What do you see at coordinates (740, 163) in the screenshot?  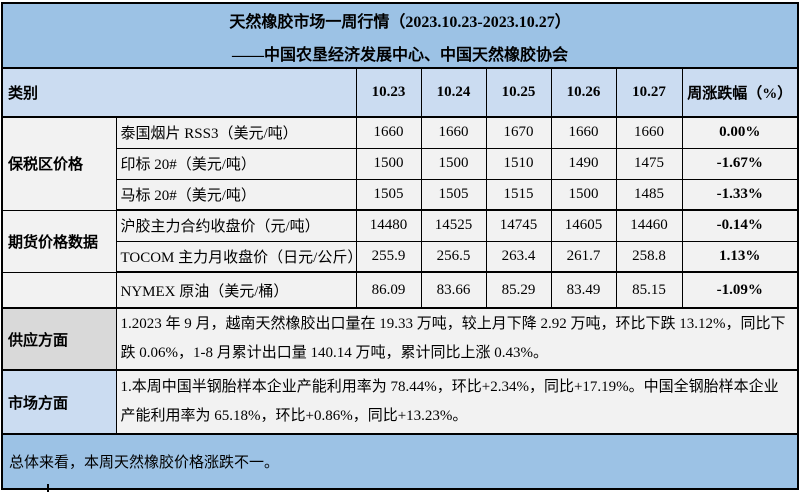 I see `weekly-change-cell: -1.67%` at bounding box center [740, 163].